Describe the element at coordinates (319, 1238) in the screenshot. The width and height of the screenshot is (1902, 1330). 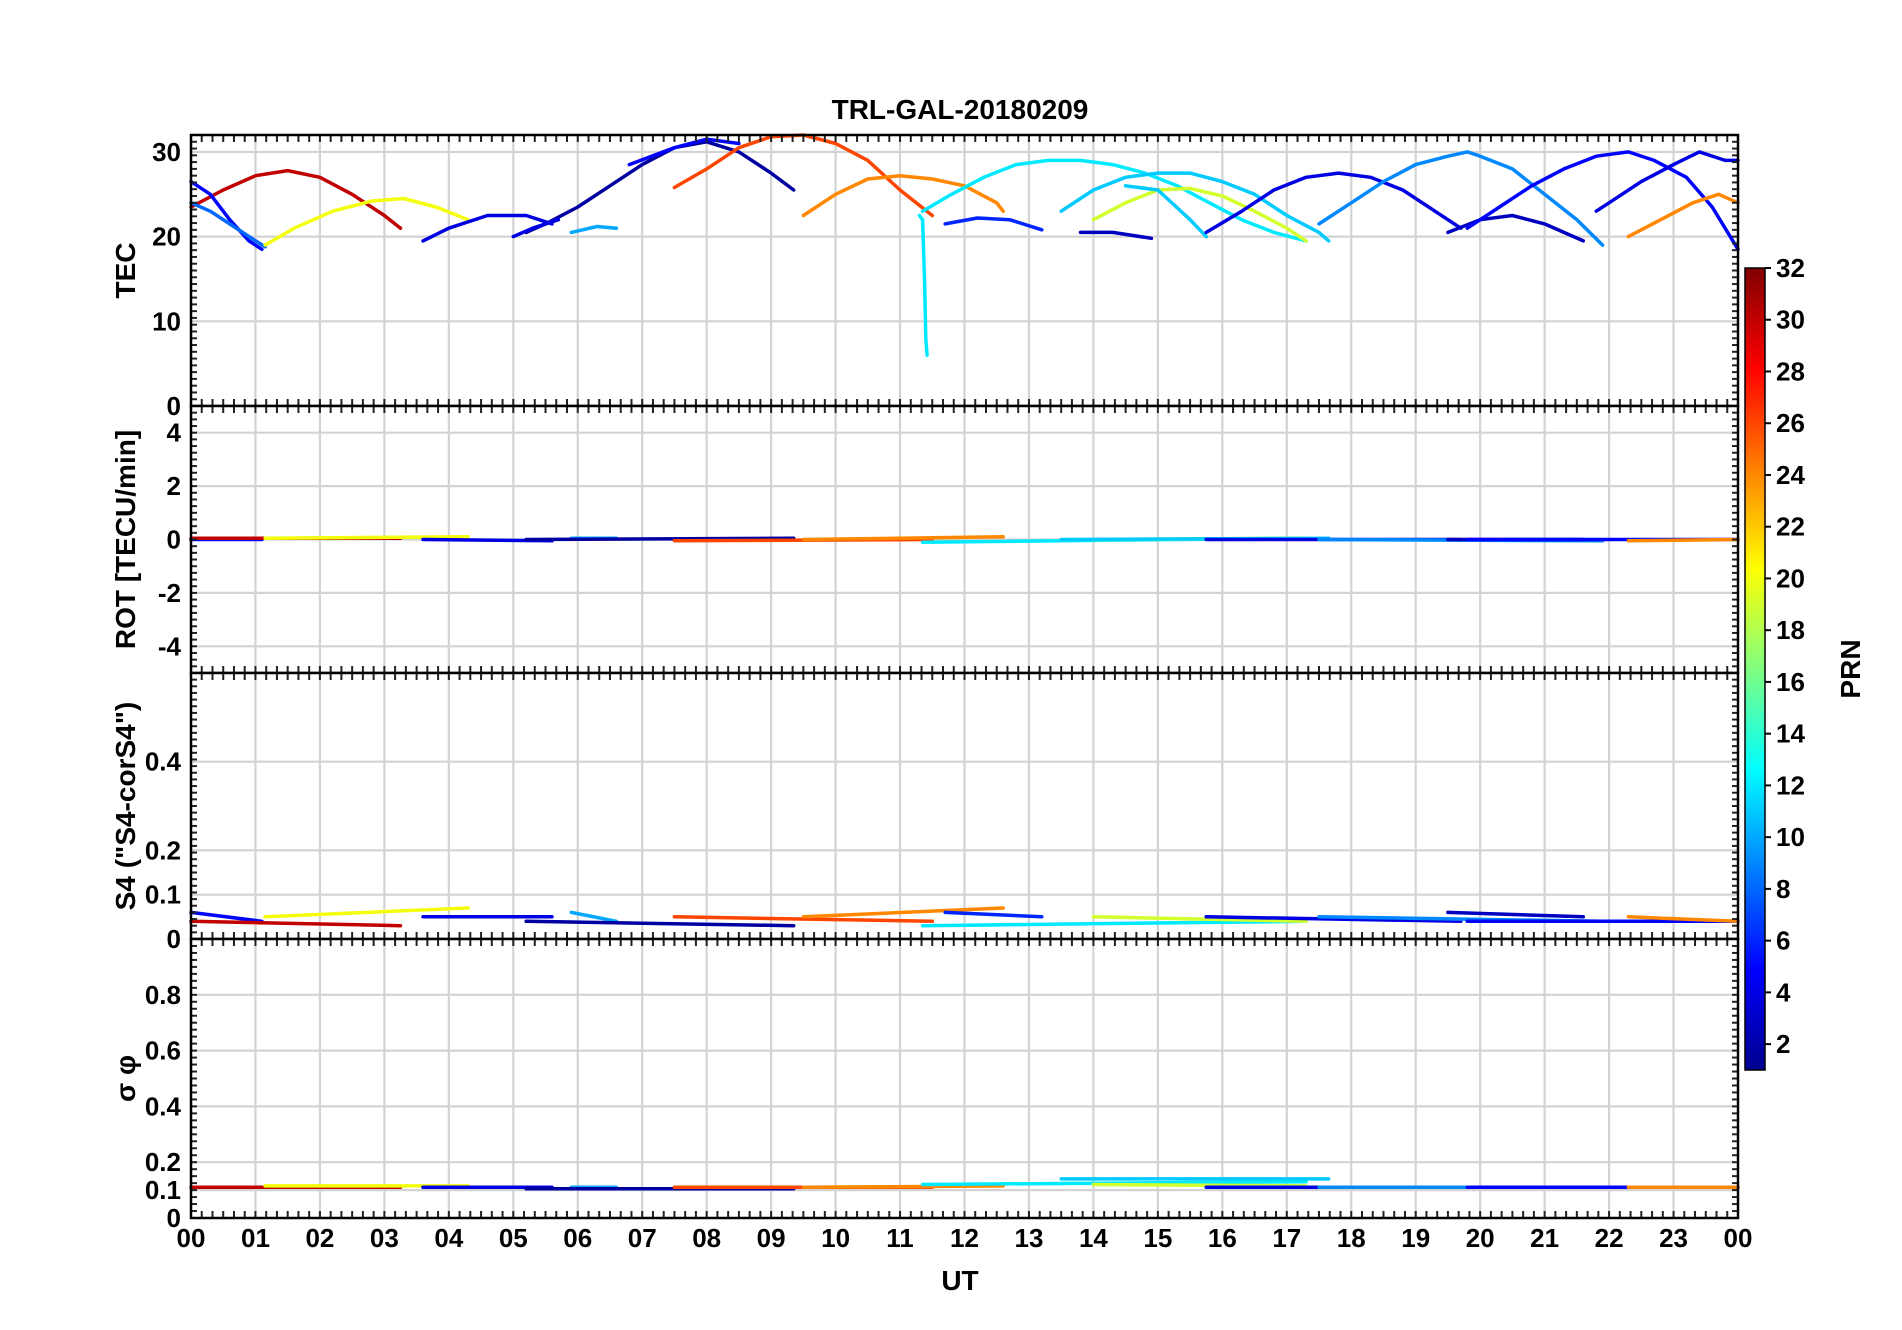
I see `x-tick-label: 02` at that location.